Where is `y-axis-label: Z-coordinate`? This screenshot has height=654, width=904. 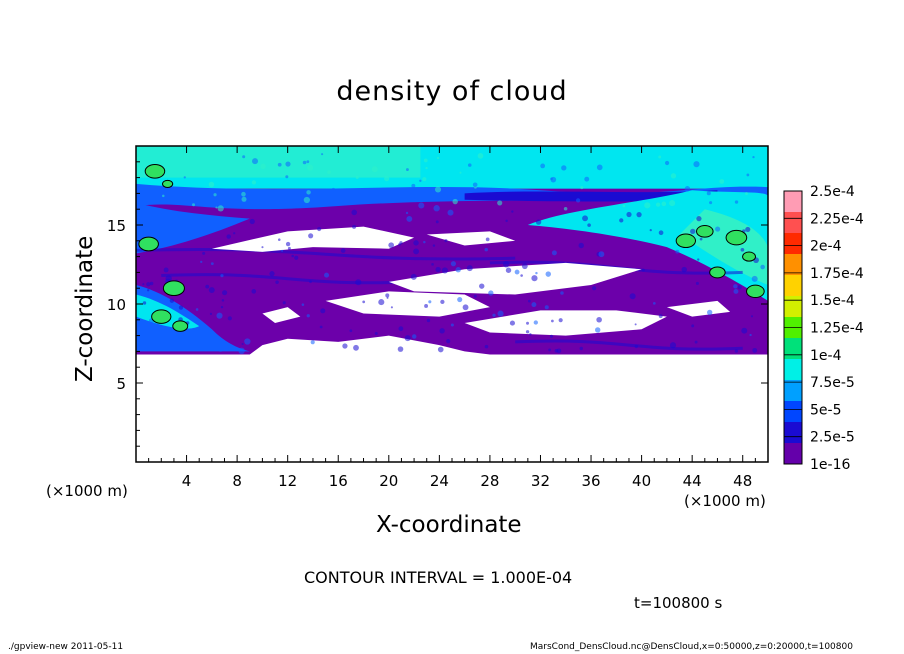
y-axis-label: Z-coordinate is located at coordinates (85, 308).